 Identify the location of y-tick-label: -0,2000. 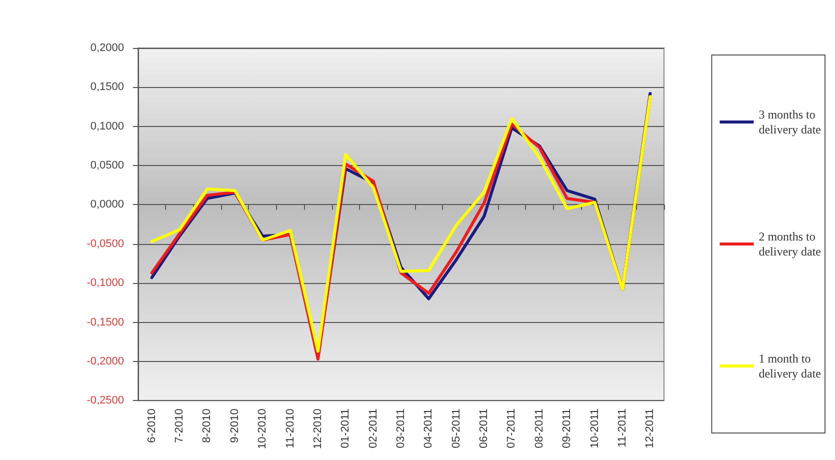
(105, 361).